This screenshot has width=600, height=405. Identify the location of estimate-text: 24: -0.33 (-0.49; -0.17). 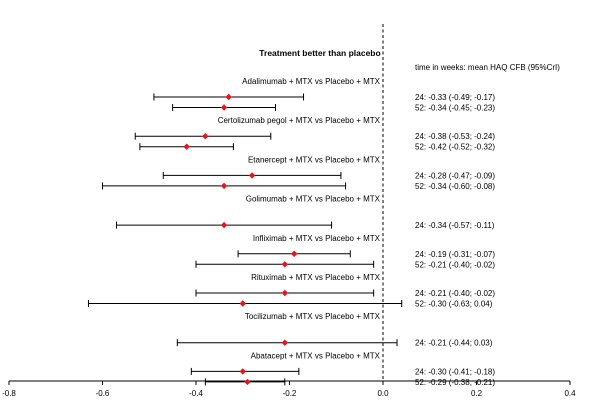
(455, 97).